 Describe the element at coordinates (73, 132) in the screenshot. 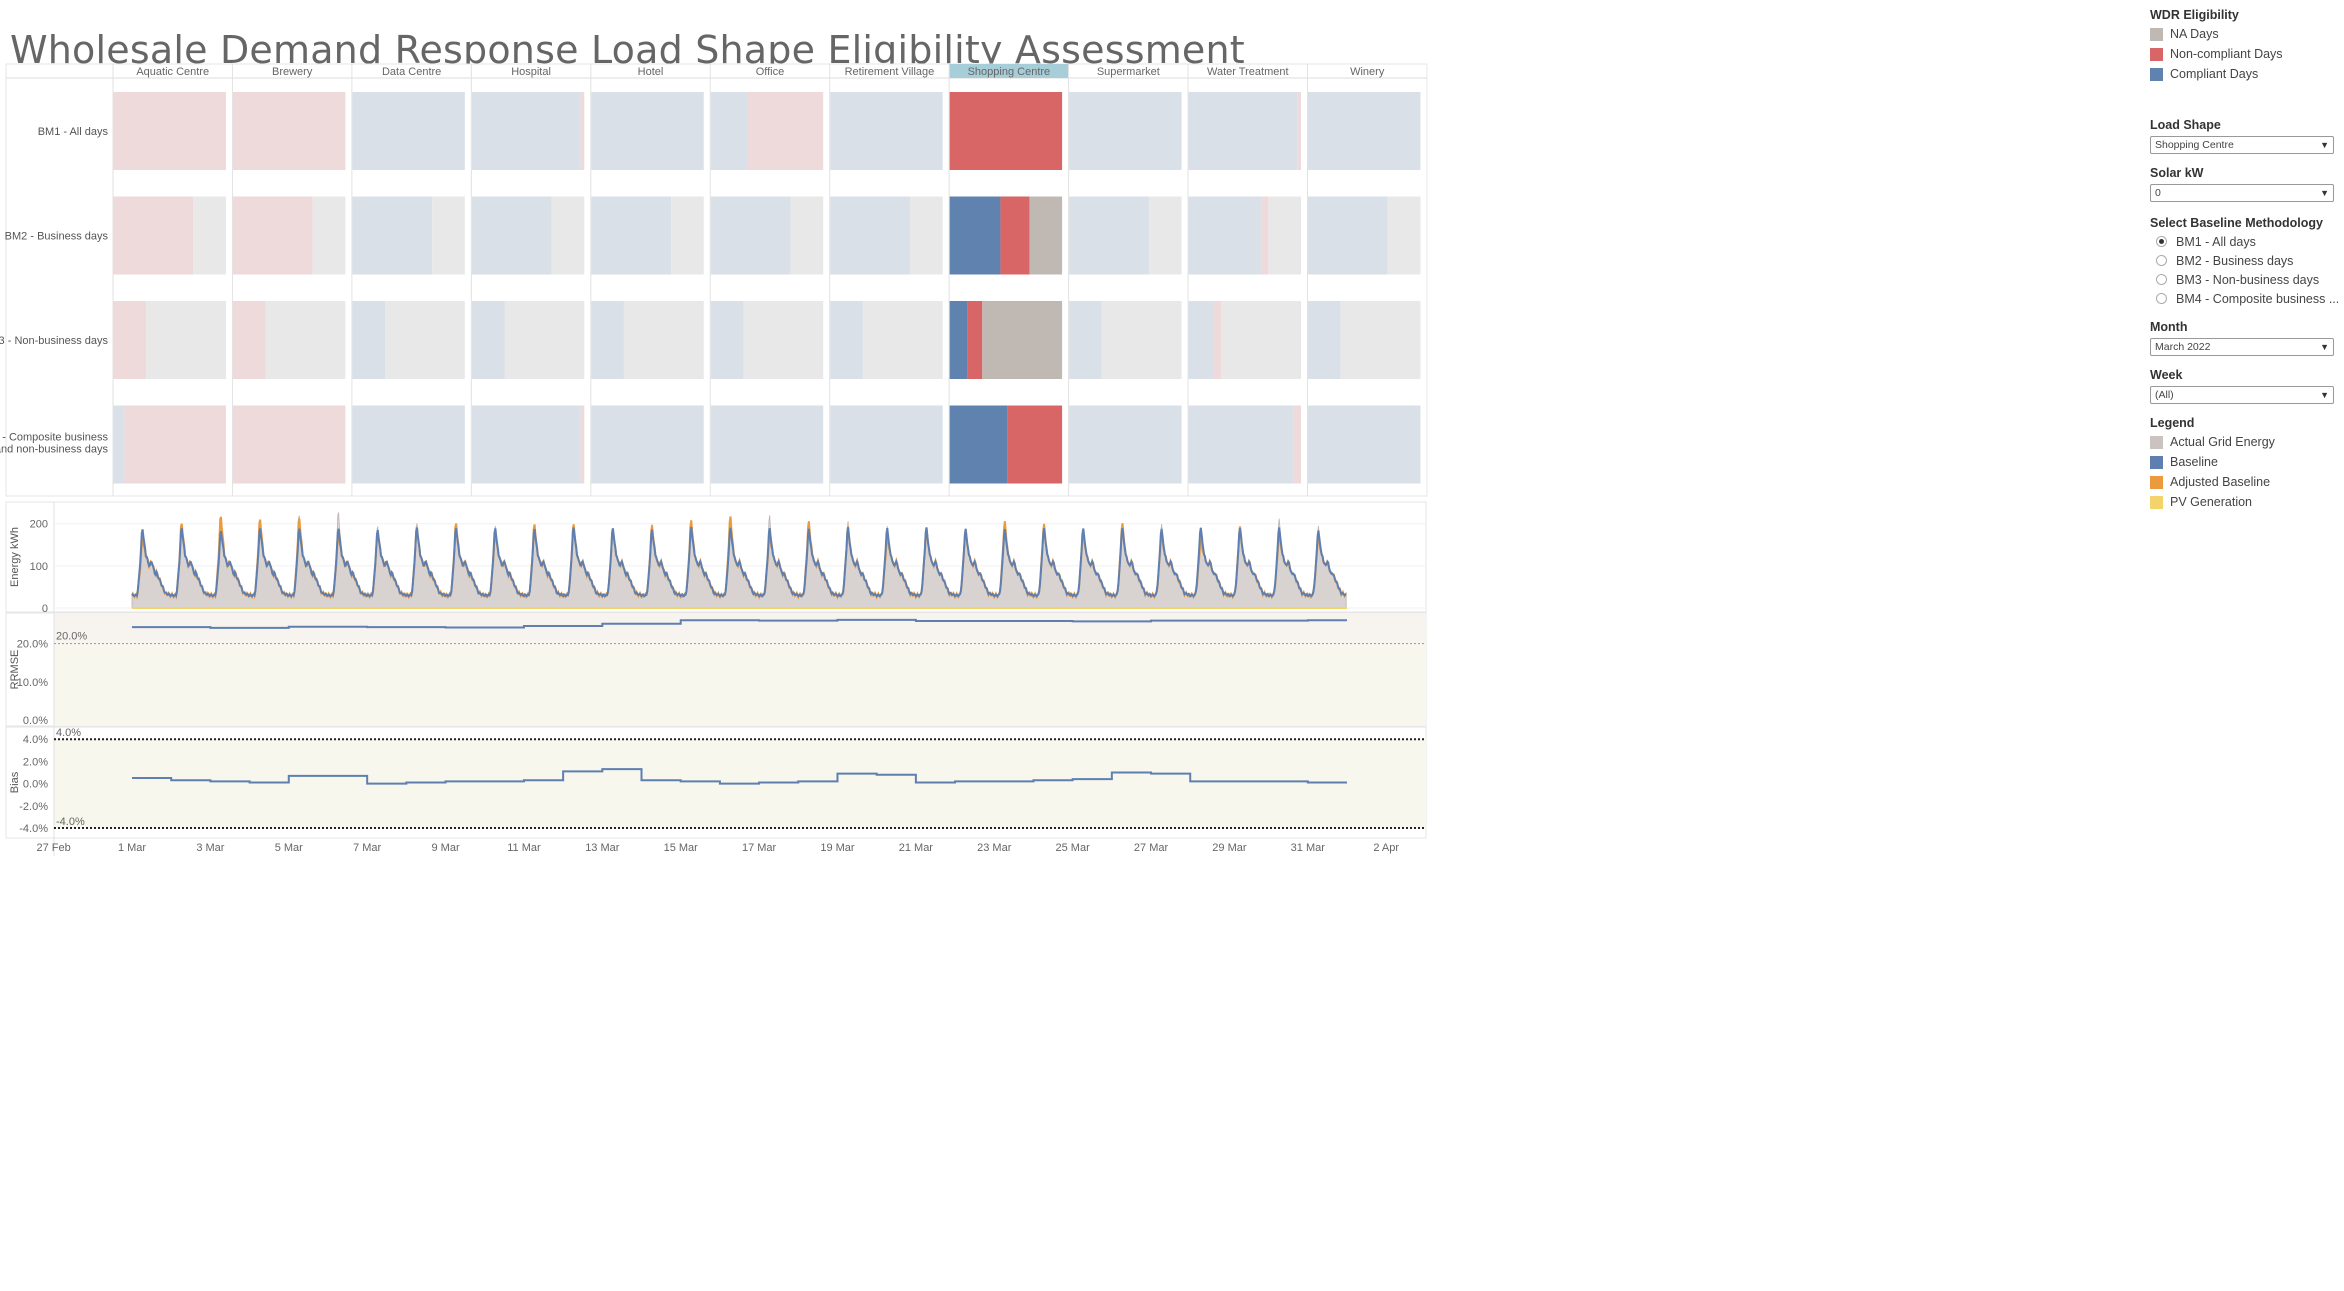

I see `row-label-line: BM1 - All days` at that location.